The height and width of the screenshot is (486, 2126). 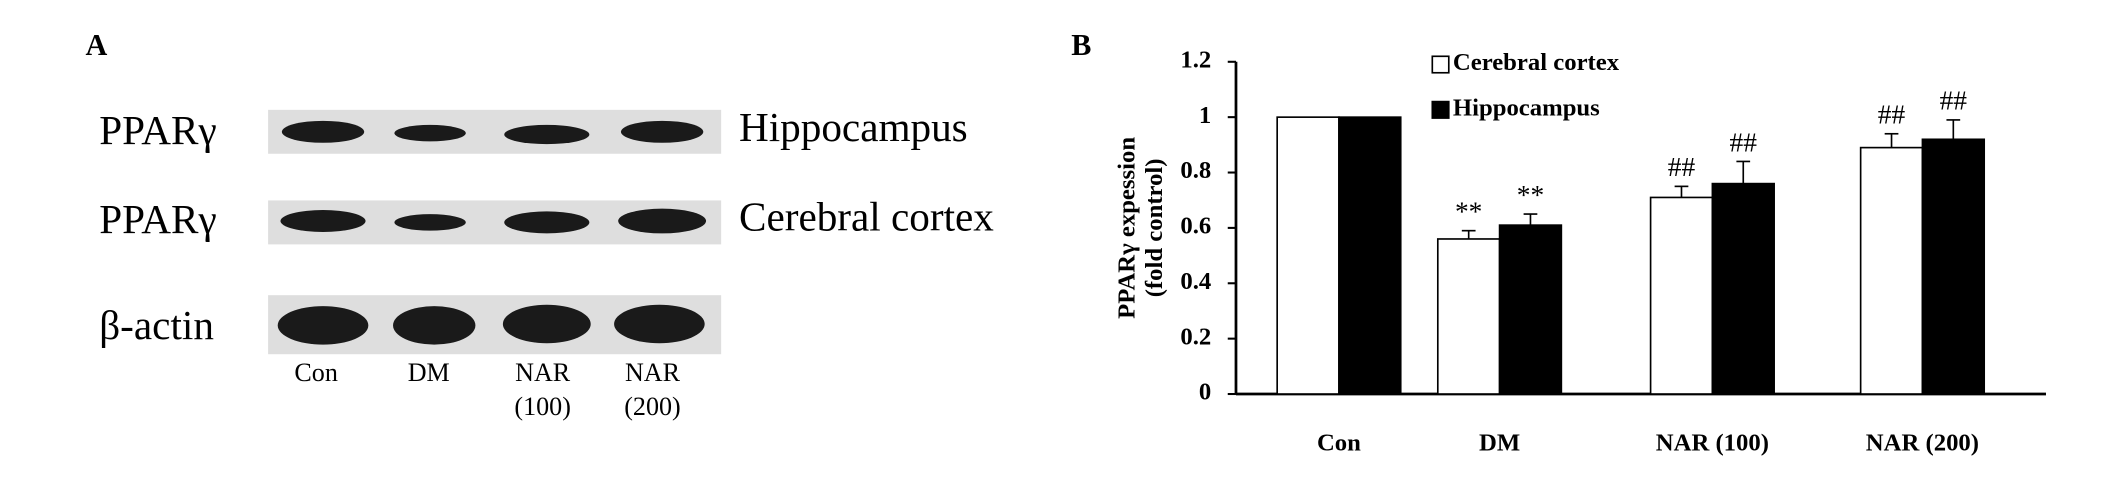 I want to click on lane-label: (100), so click(x=542, y=406).